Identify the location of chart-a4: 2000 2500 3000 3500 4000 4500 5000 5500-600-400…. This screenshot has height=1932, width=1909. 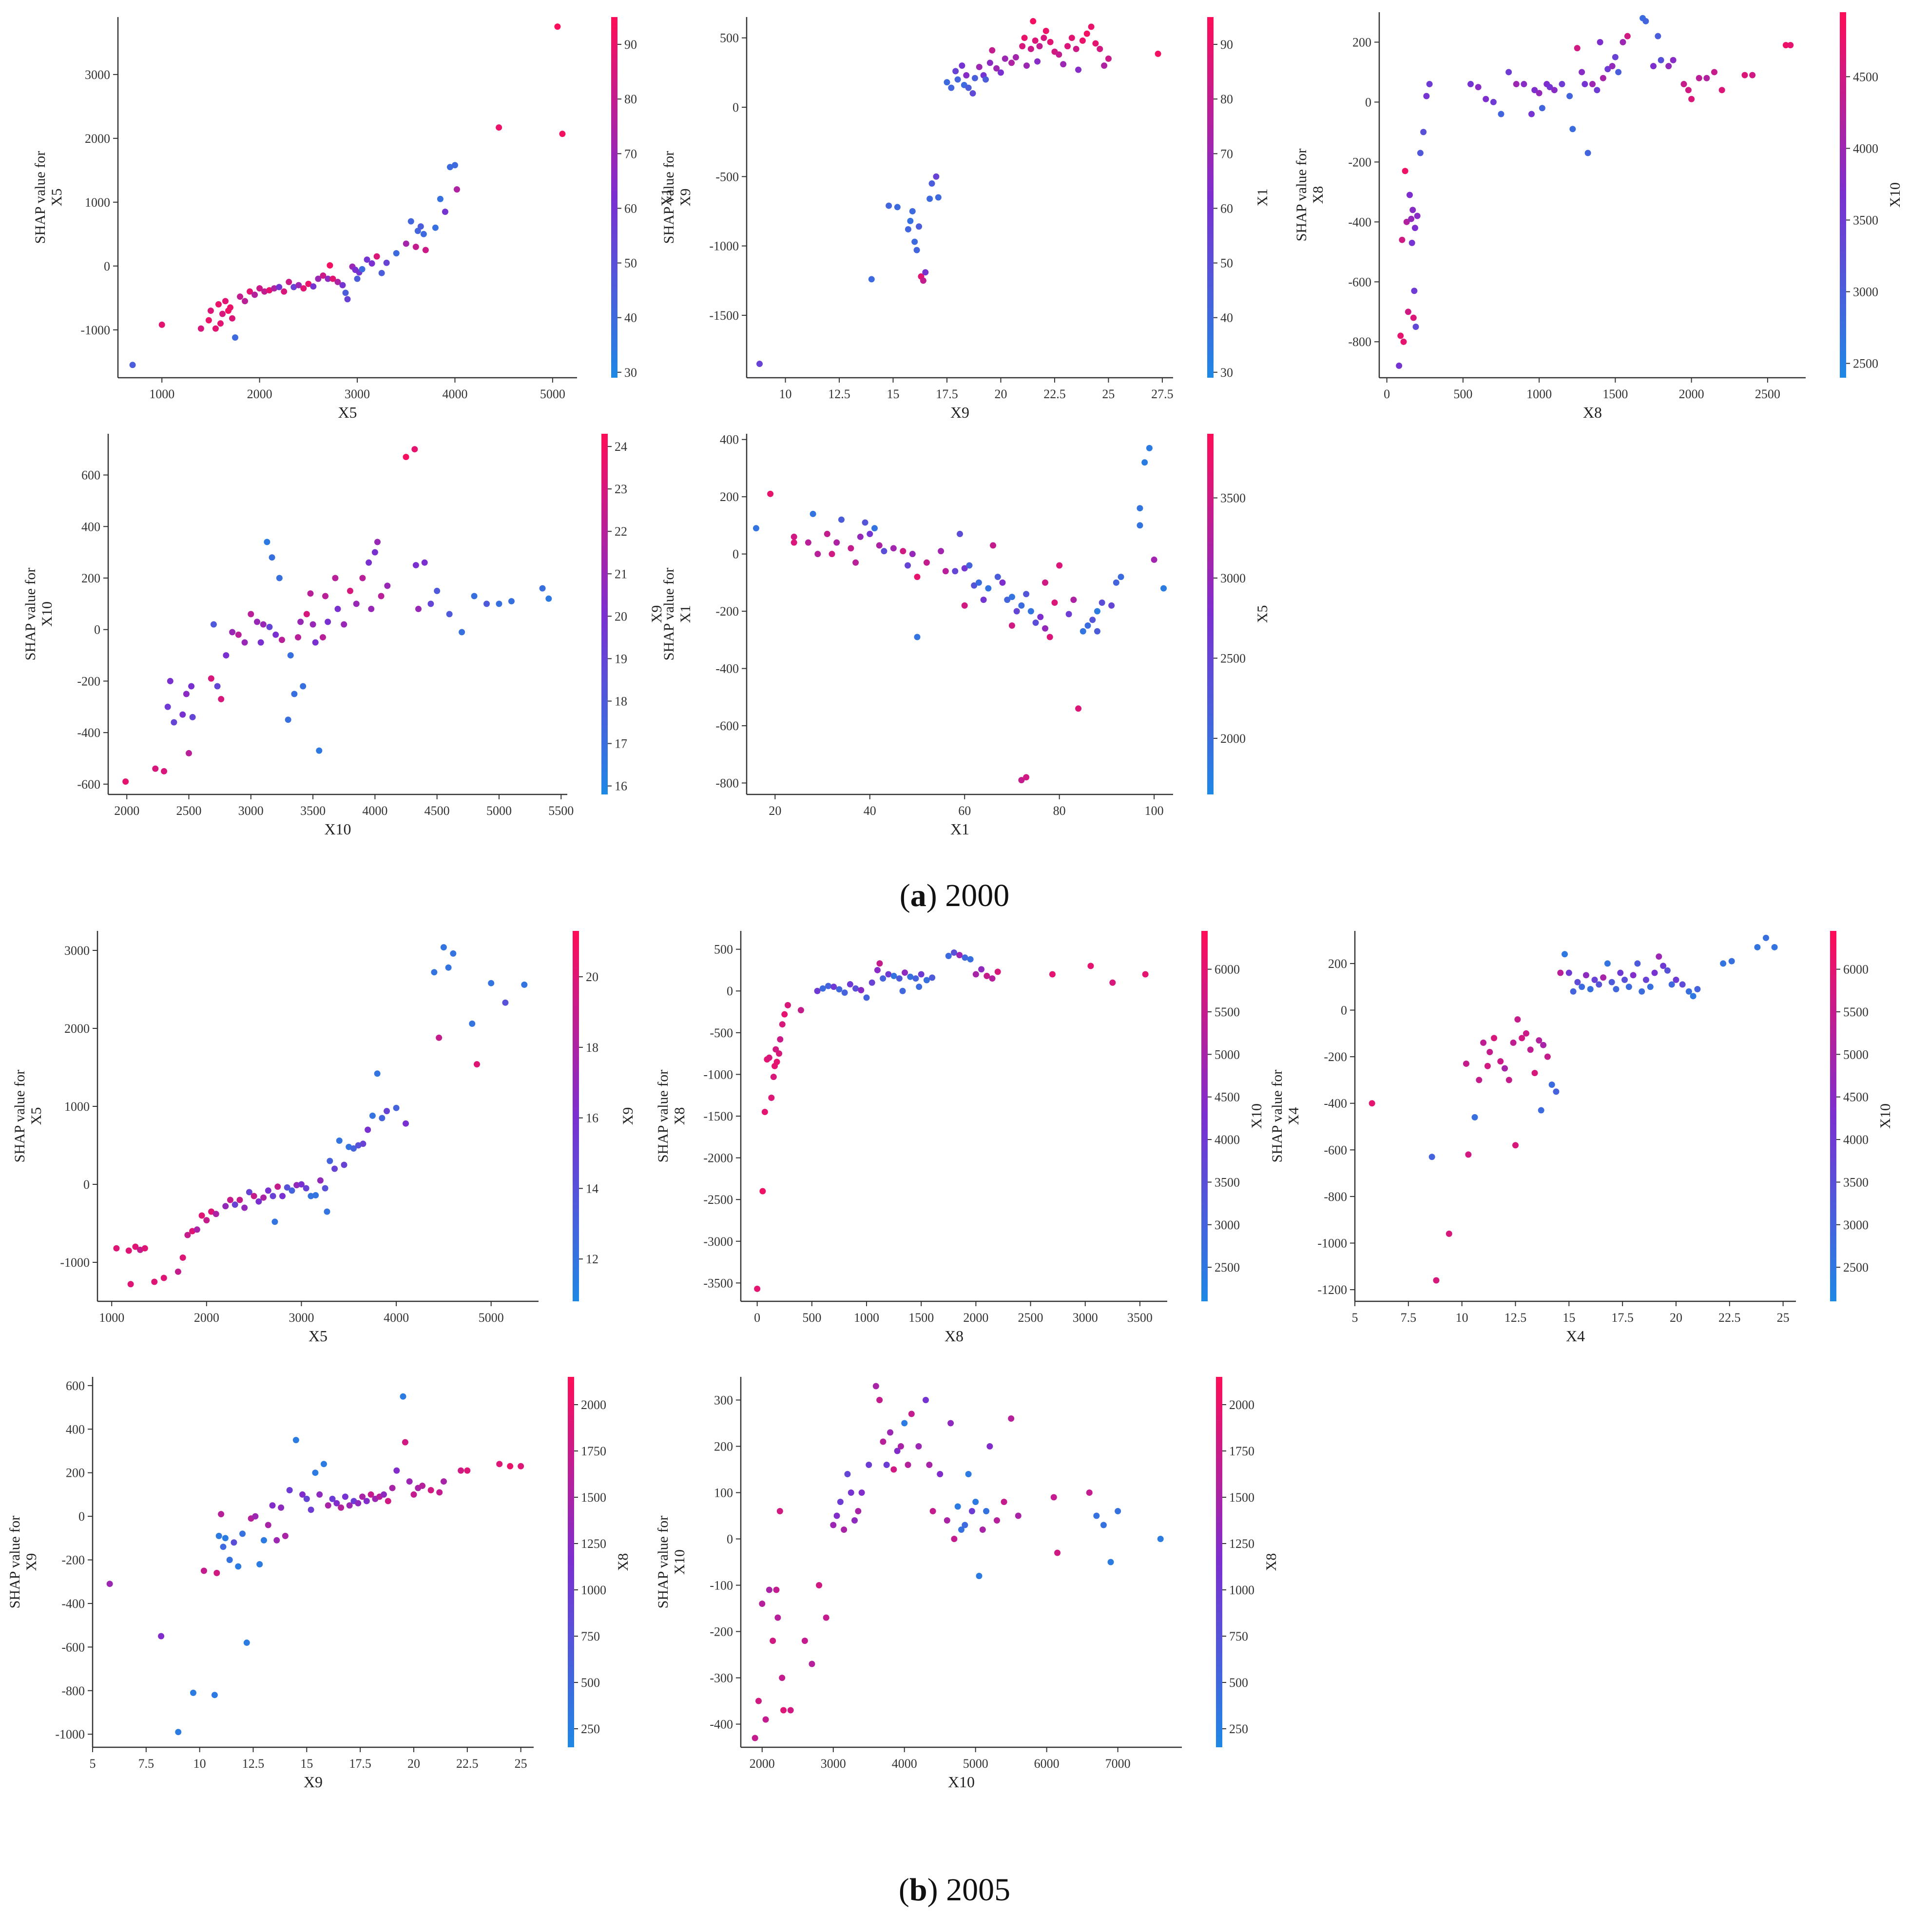
(343, 636).